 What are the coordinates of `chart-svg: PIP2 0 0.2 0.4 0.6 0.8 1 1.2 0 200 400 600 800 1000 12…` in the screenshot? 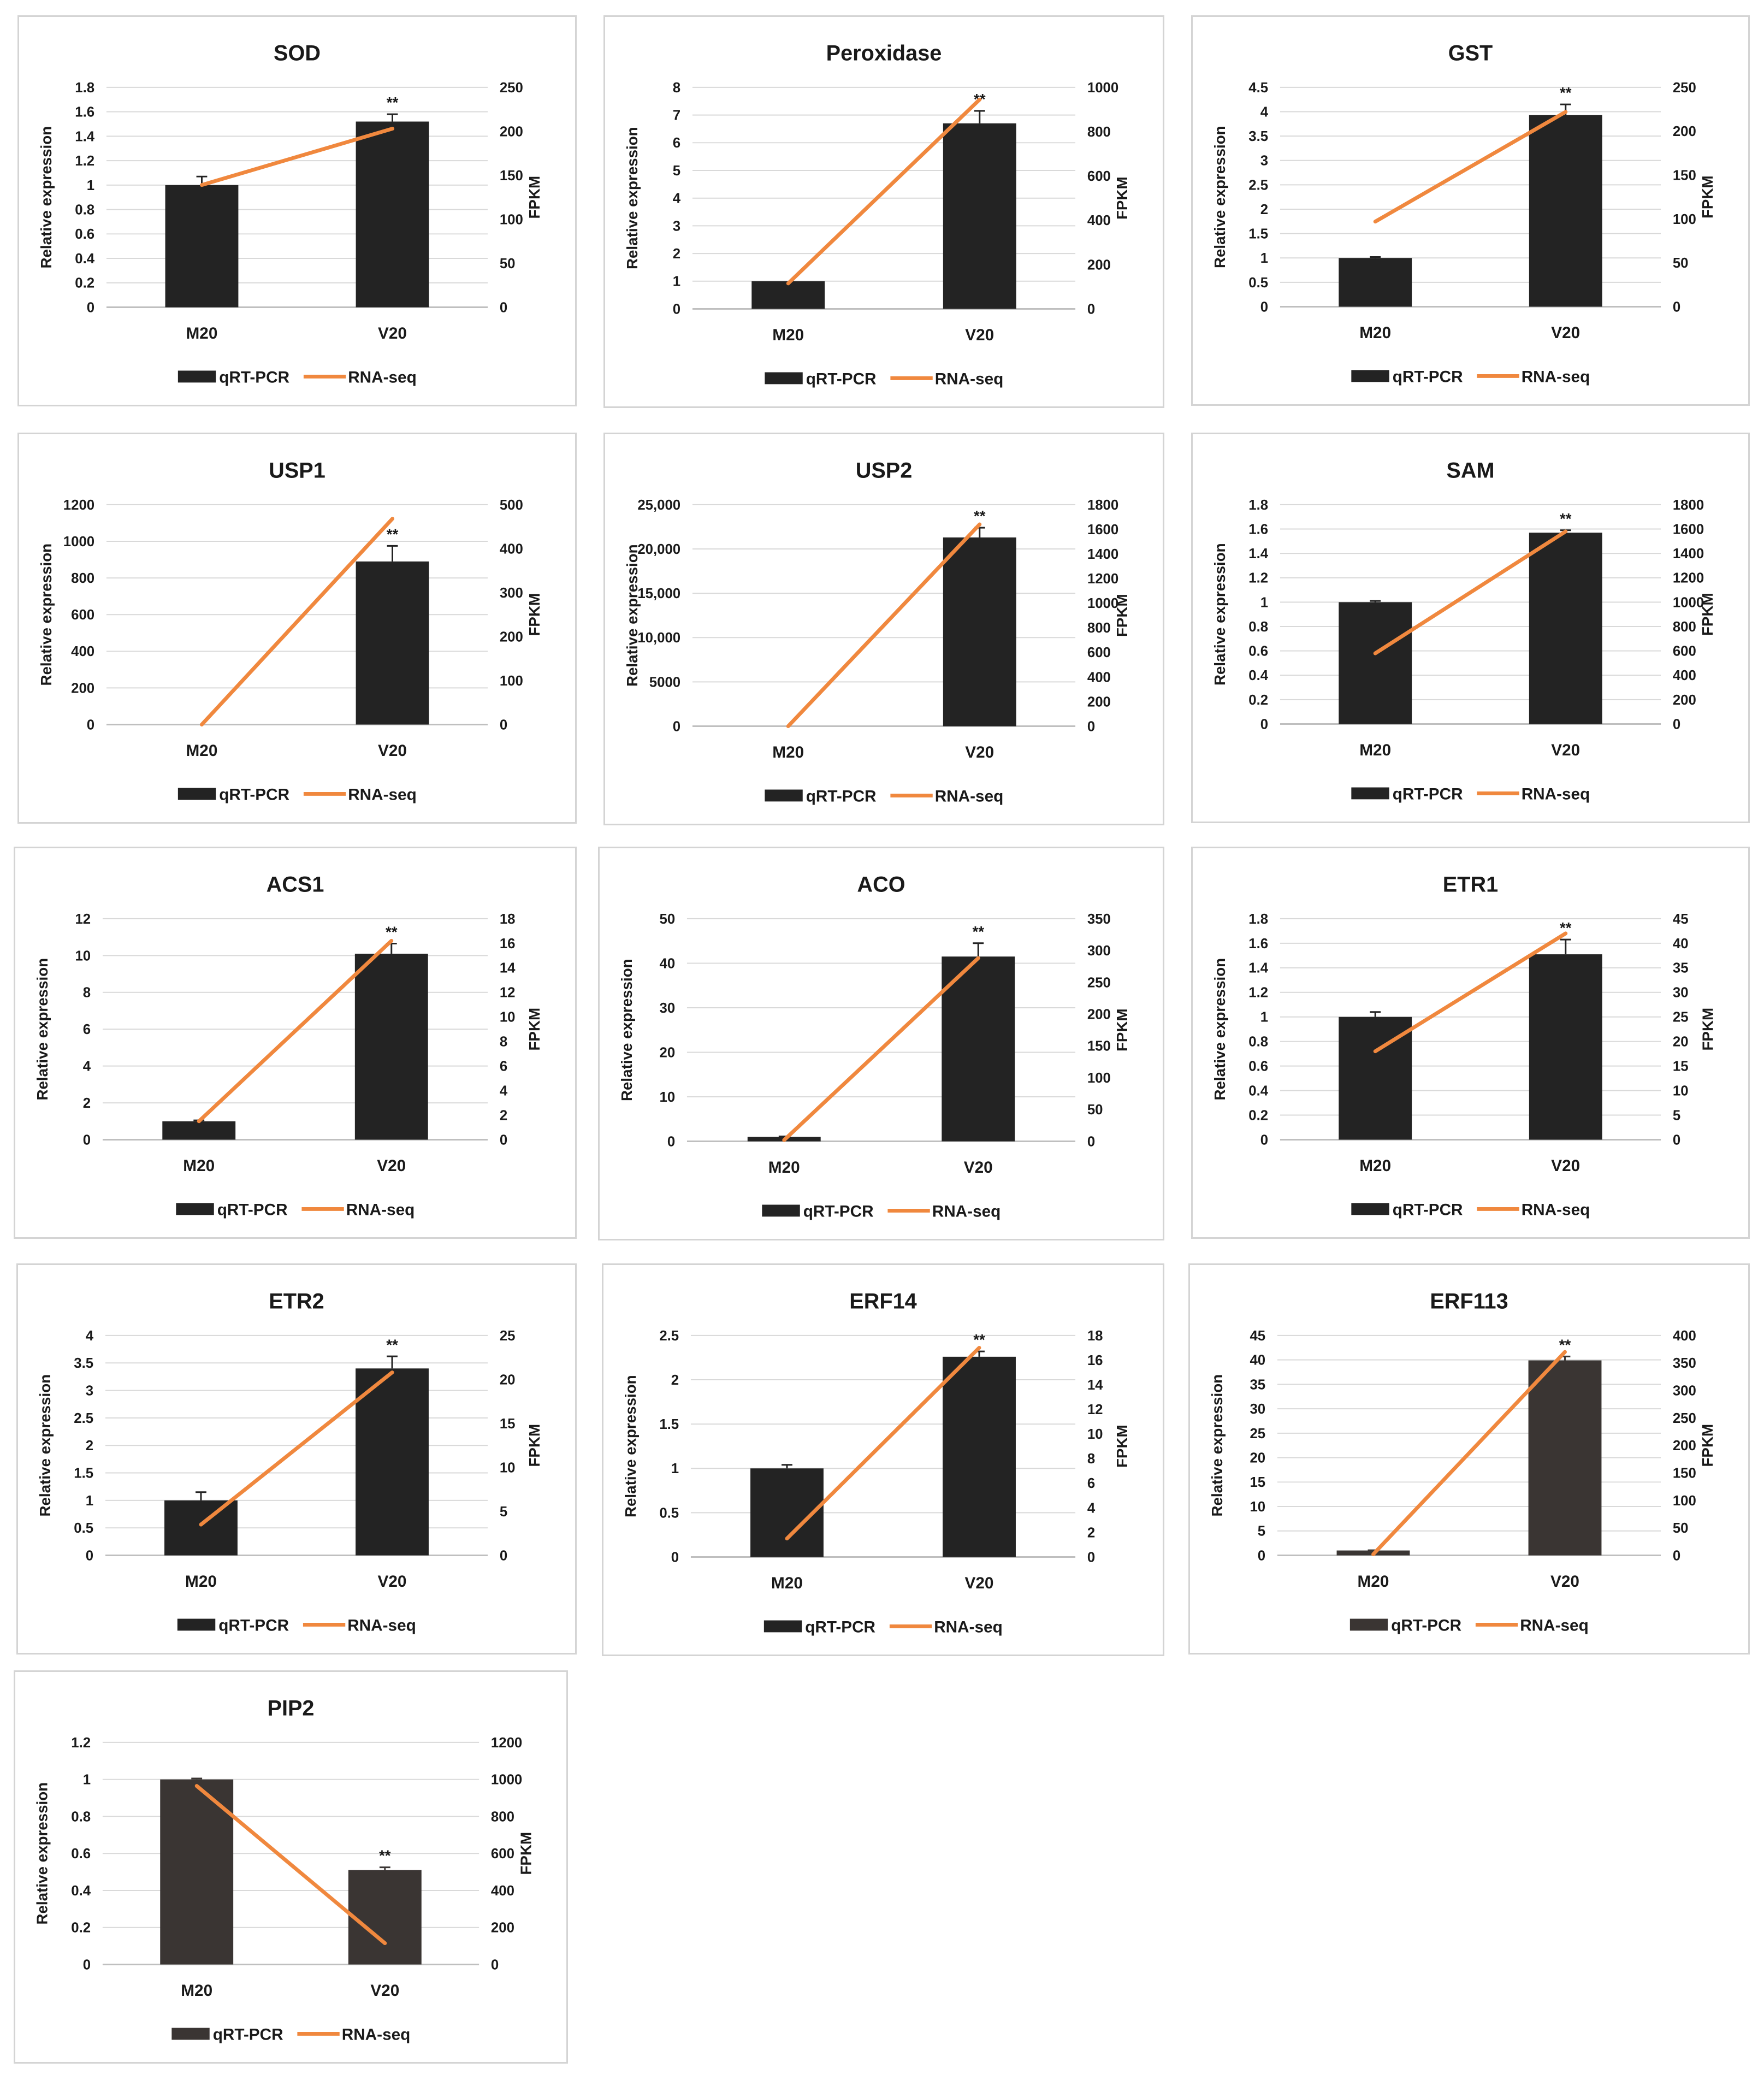 It's located at (284, 1870).